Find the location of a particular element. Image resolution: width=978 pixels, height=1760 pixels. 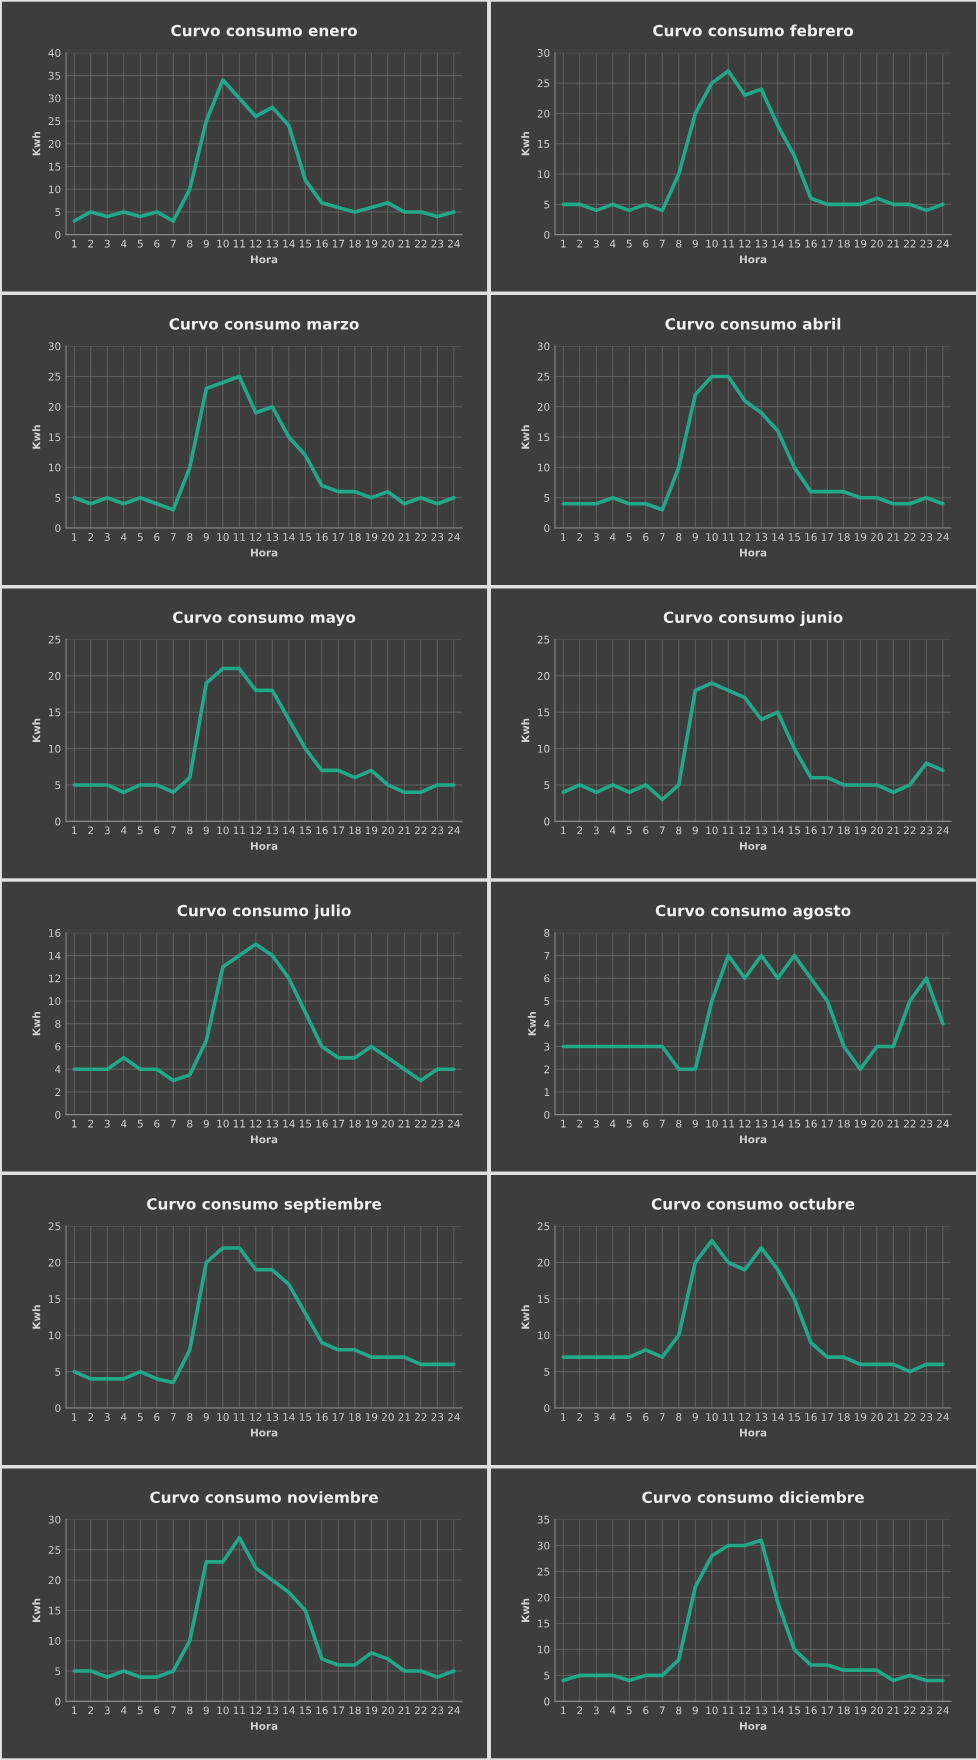

chart-title: Curvo consumo marzo is located at coordinates (264, 324).